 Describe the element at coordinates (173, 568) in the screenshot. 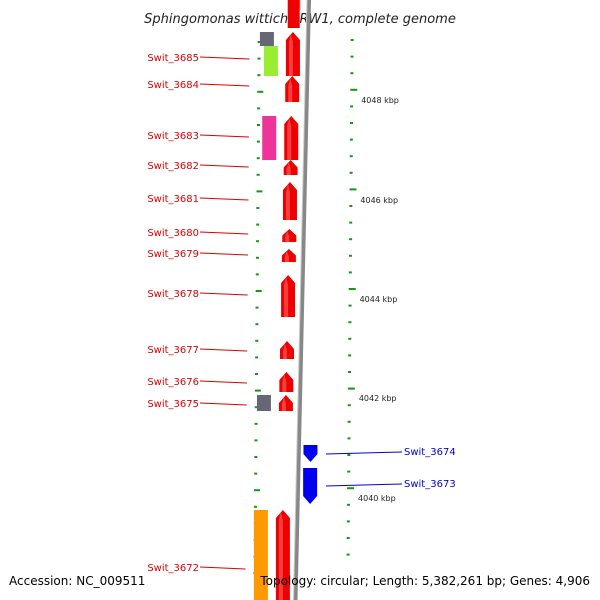

I see `gene-label: Swit_3672` at that location.